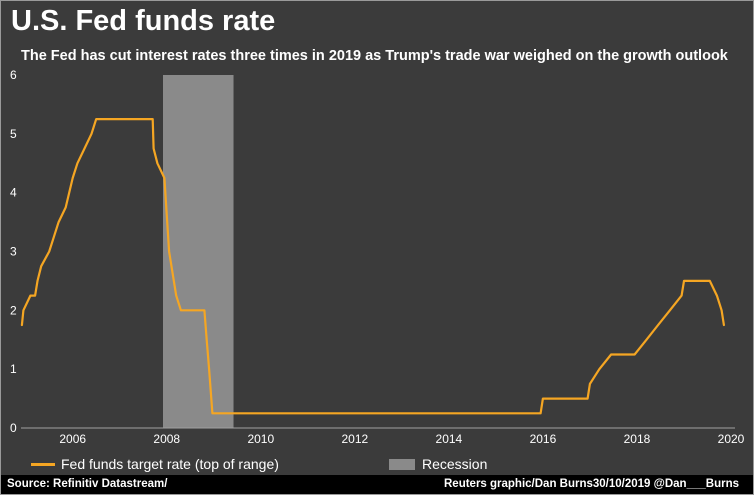  What do you see at coordinates (260, 439) in the screenshot?
I see `x-tick-label-2: 2010` at bounding box center [260, 439].